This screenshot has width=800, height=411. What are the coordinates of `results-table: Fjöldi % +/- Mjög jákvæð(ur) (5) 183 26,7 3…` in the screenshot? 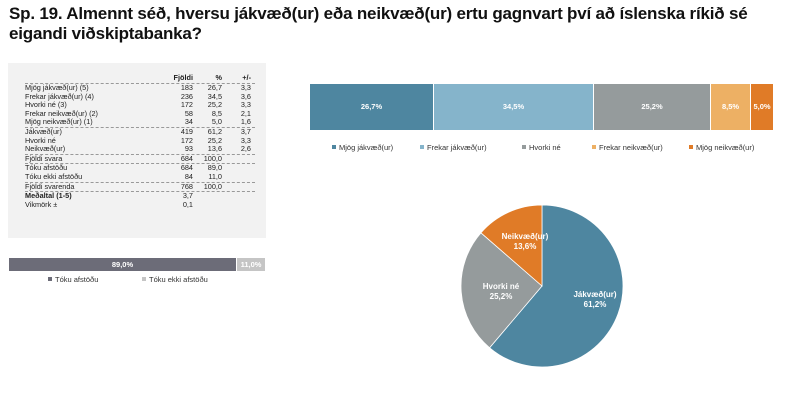 It's located at (140, 141).